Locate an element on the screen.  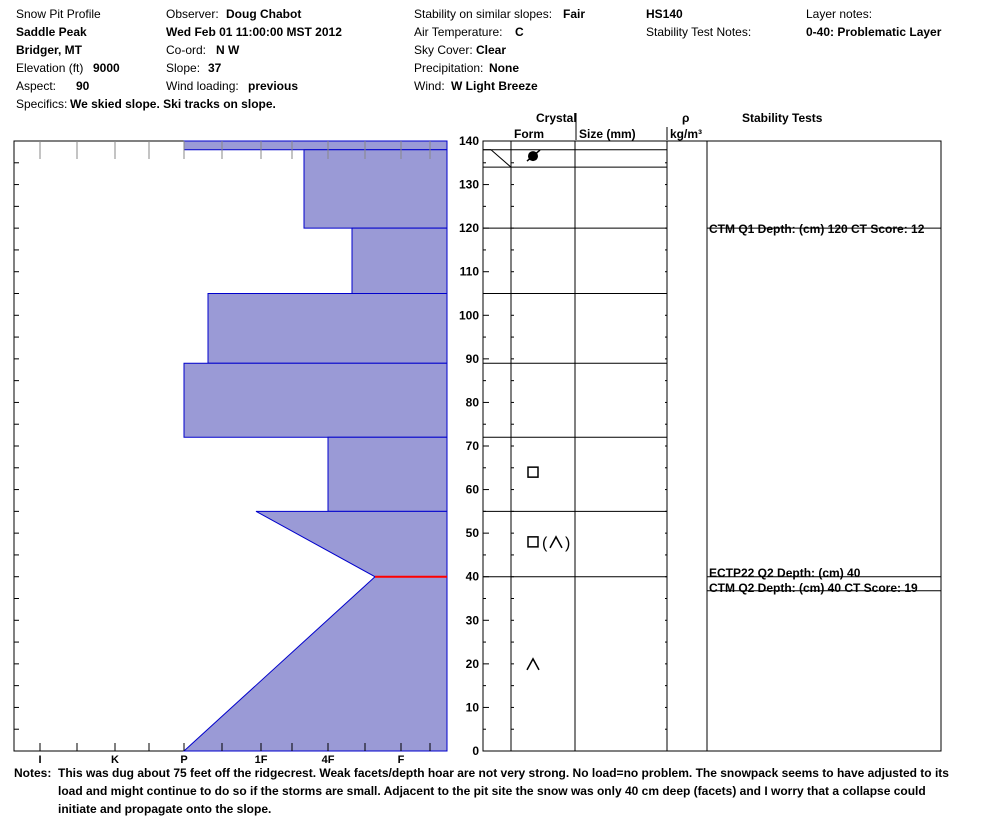
air-temp-label: Air Temperature: is located at coordinates (458, 32).